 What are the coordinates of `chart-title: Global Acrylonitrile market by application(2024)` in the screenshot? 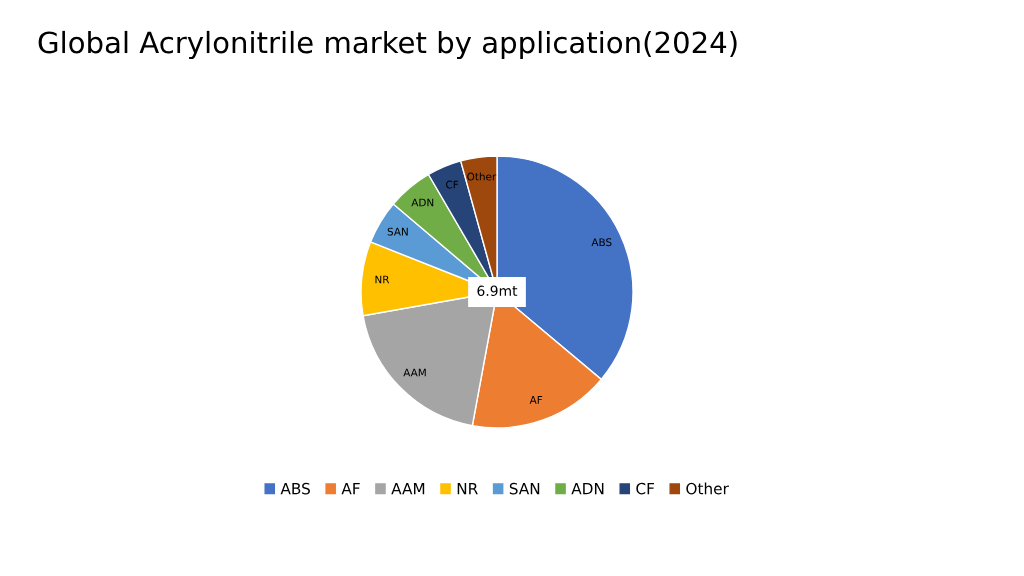 It's located at (387, 45).